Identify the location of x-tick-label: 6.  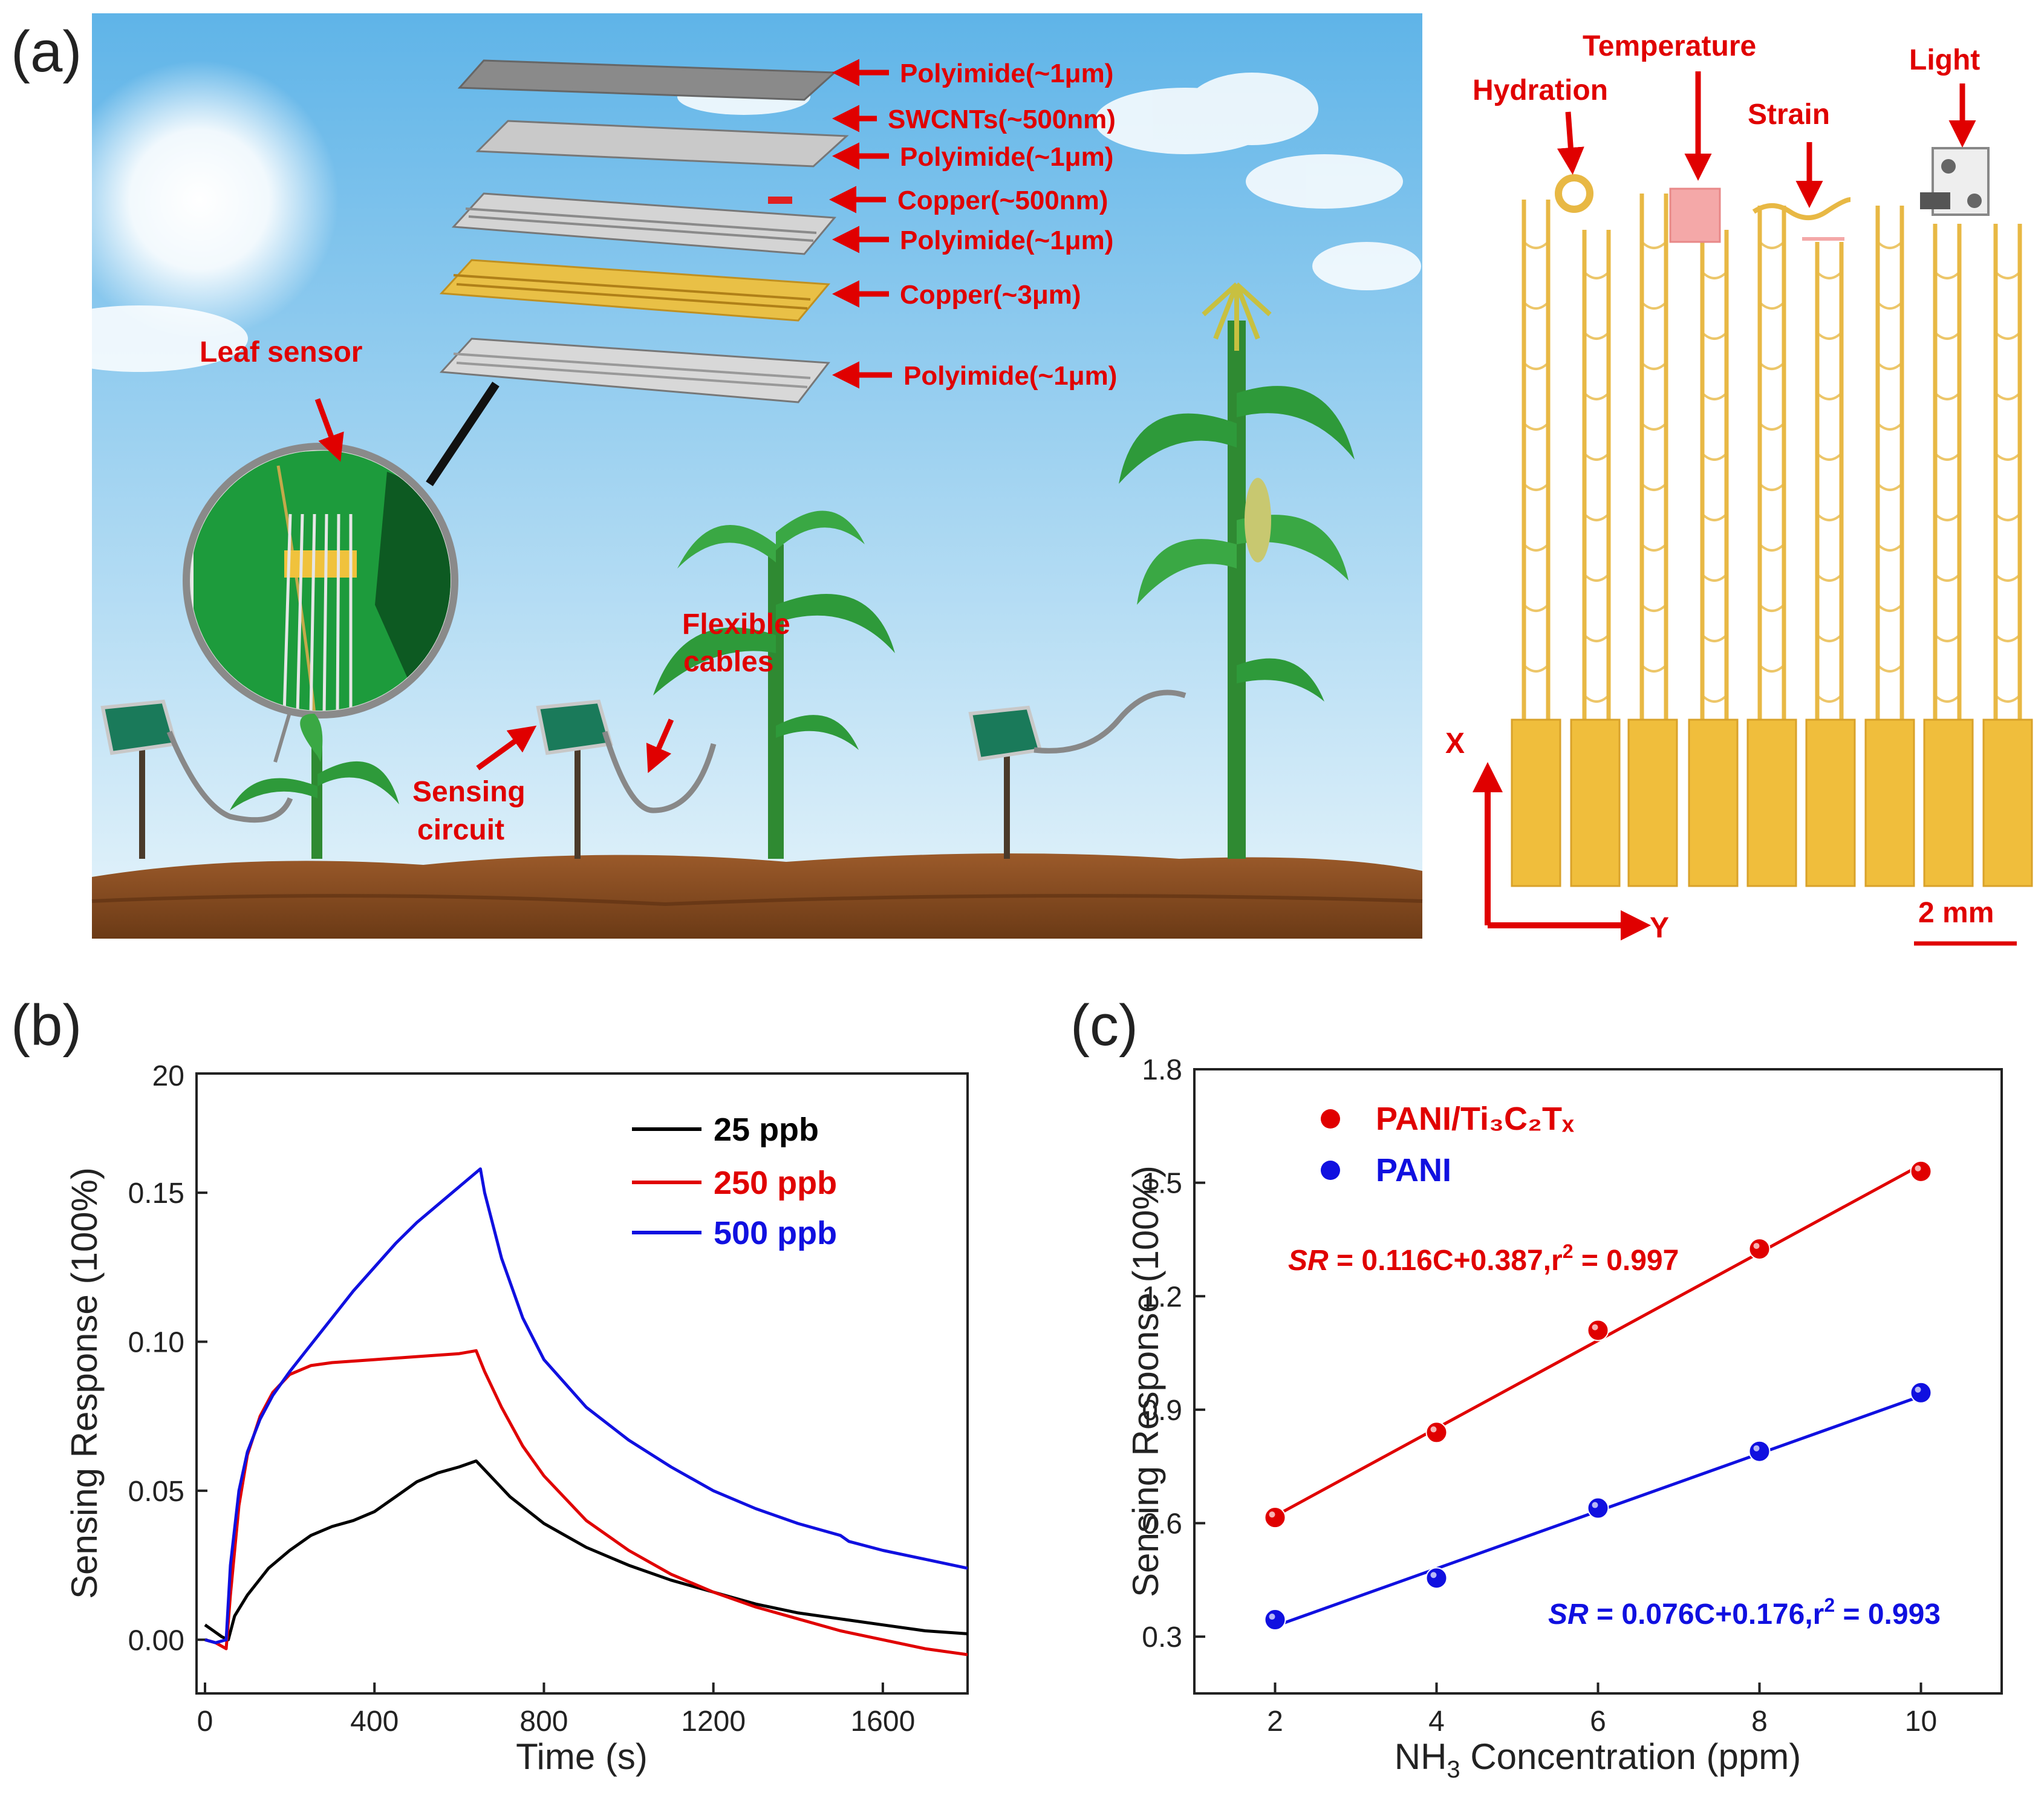
(1598, 1722).